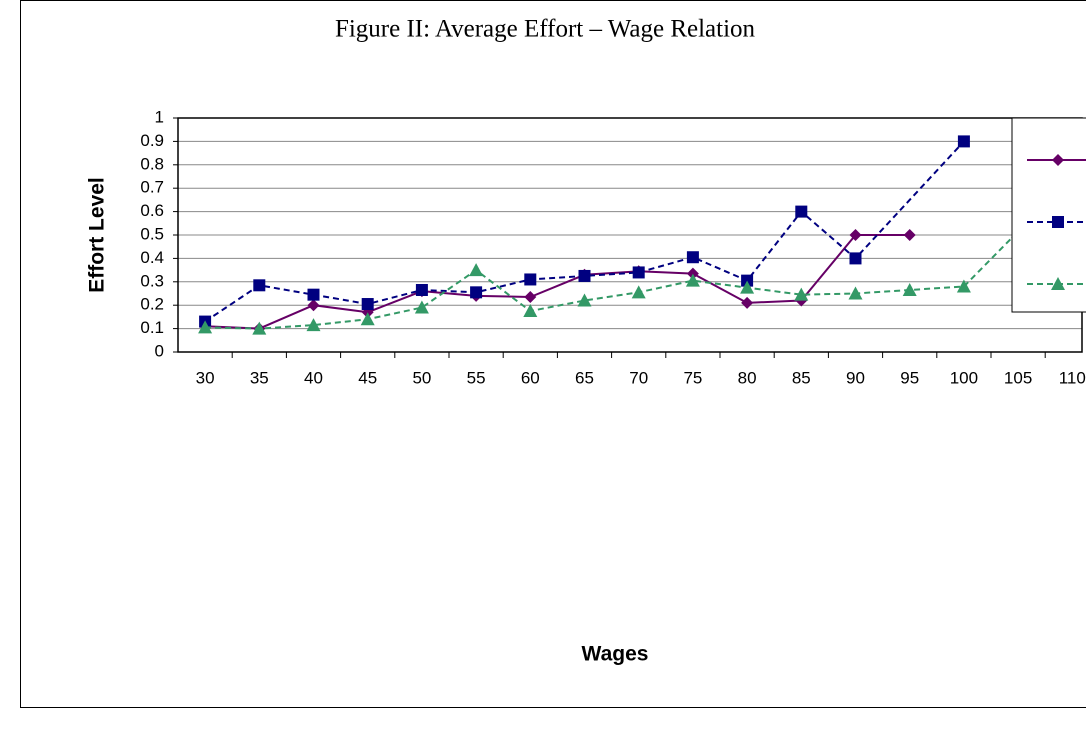 The width and height of the screenshot is (1086, 731). Describe the element at coordinates (476, 377) in the screenshot. I see `x-tick-label: 55` at that location.